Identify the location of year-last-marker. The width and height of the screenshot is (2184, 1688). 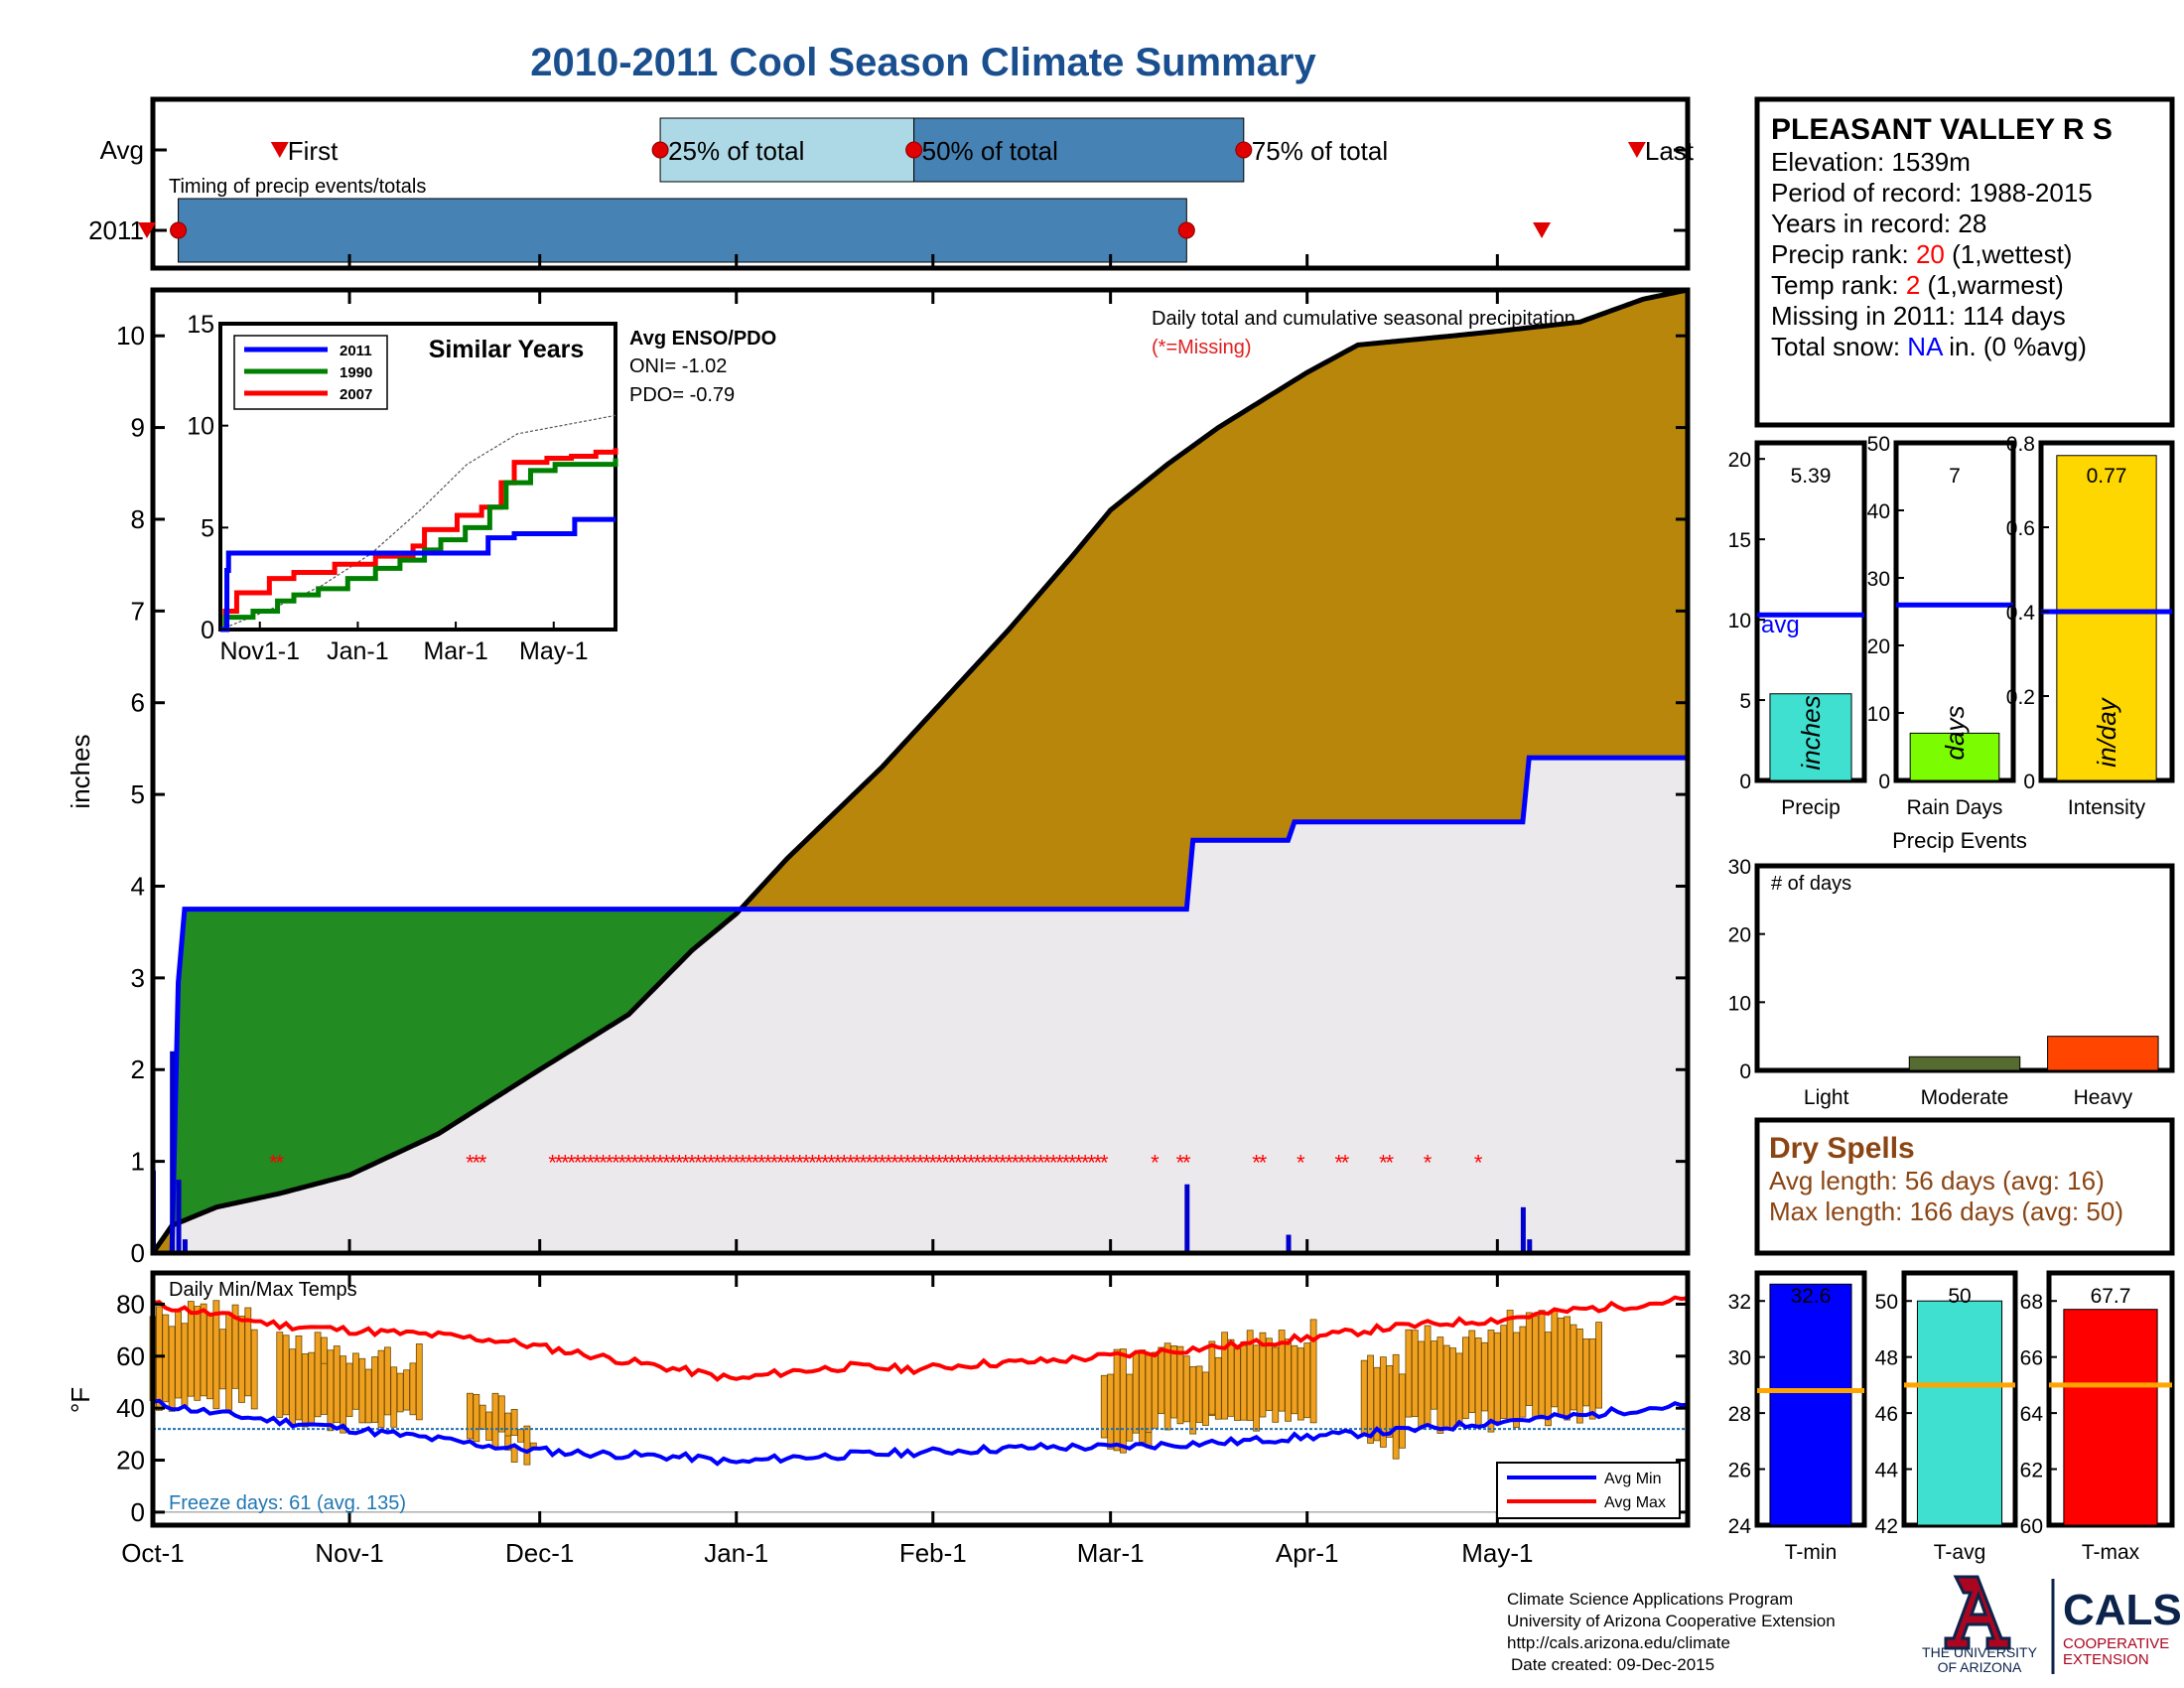
(1542, 230).